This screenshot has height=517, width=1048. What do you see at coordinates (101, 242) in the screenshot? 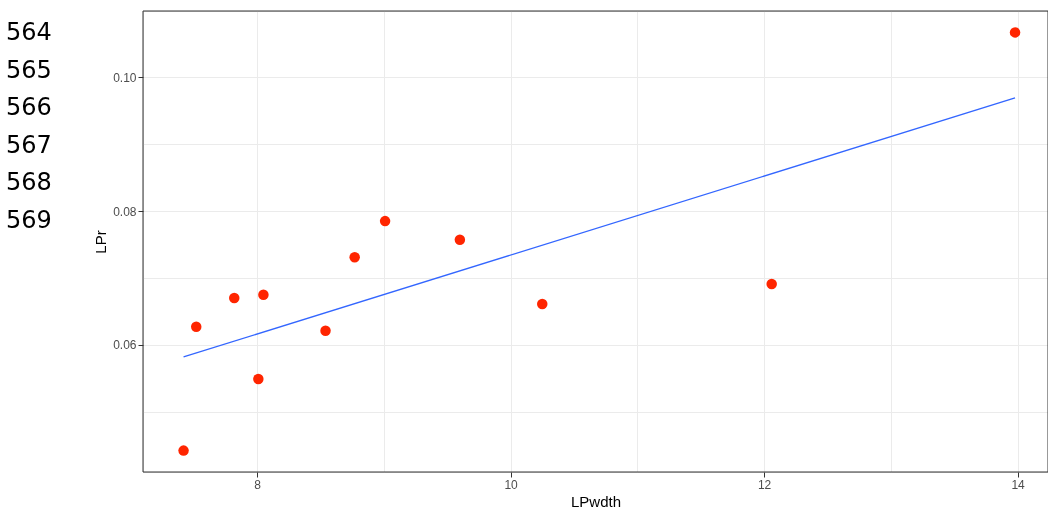
I see `y-axis-title: LPr` at bounding box center [101, 242].